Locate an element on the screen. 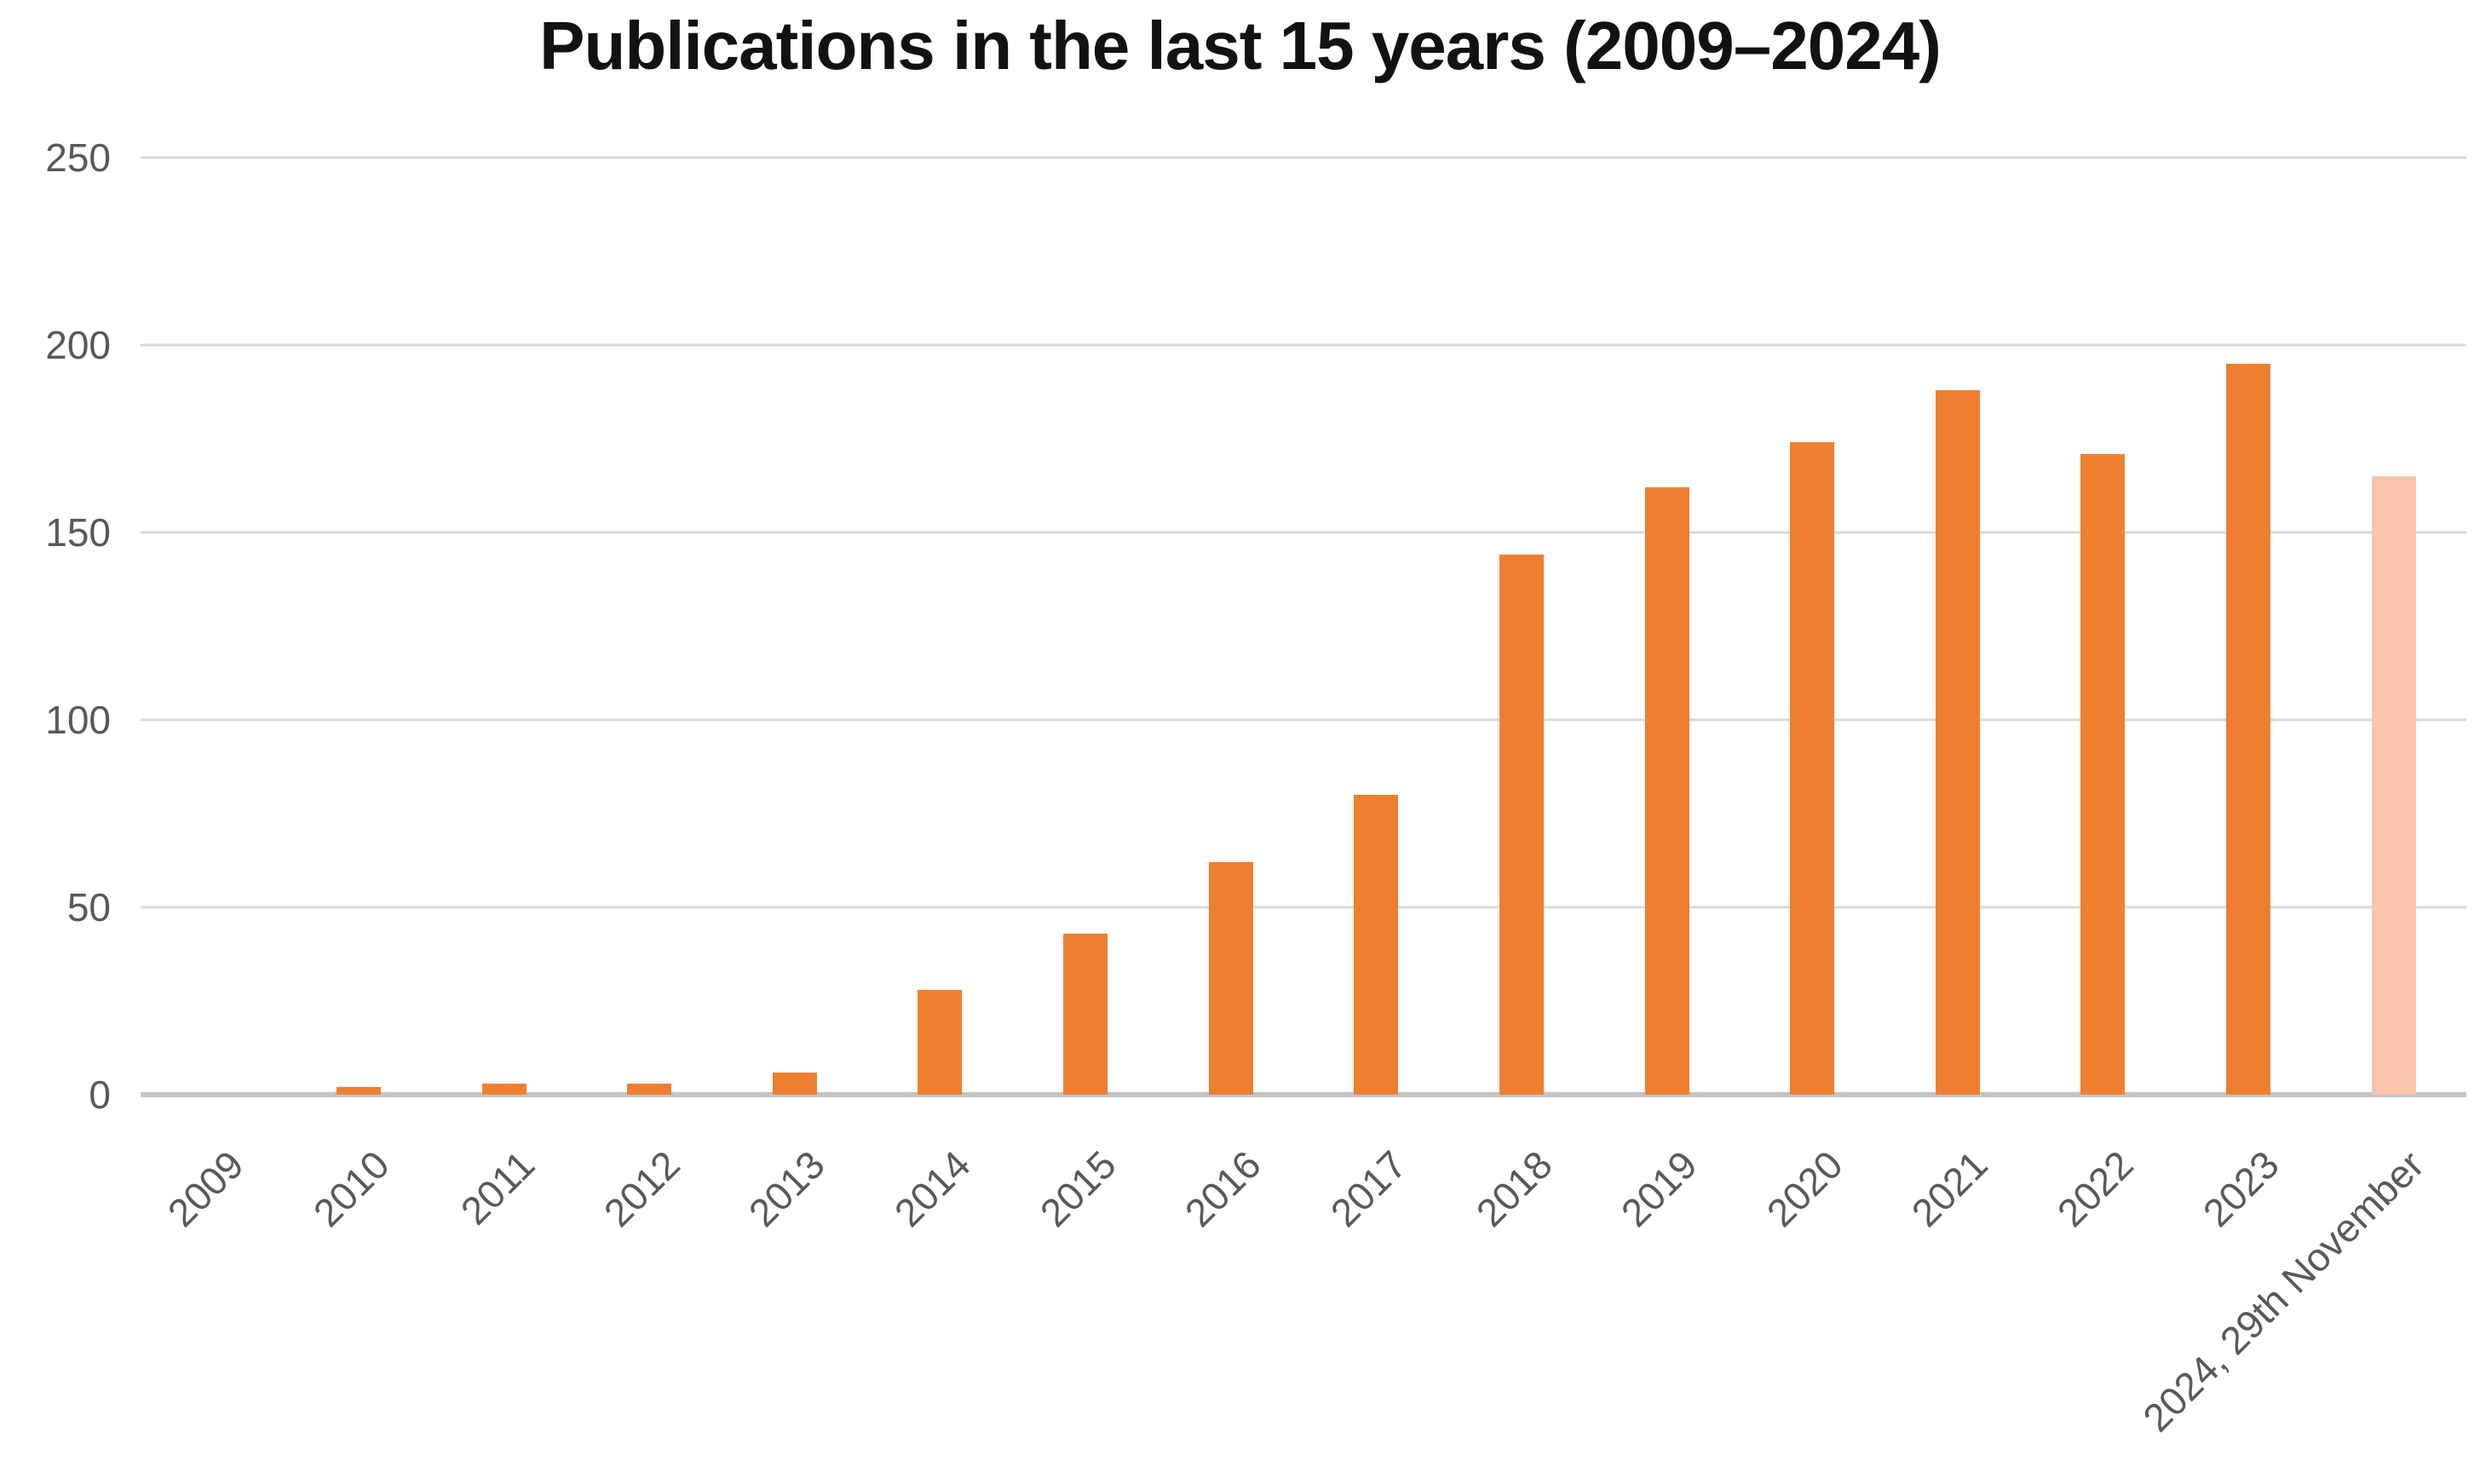  bar-2012 is located at coordinates (649, 1089).